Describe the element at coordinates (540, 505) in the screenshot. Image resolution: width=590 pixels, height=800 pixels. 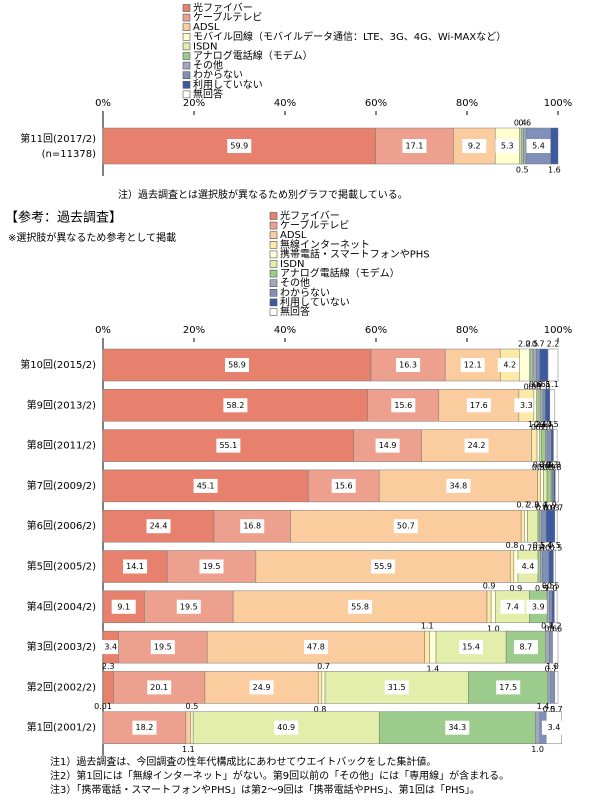
I see `data-label: 0.4` at that location.